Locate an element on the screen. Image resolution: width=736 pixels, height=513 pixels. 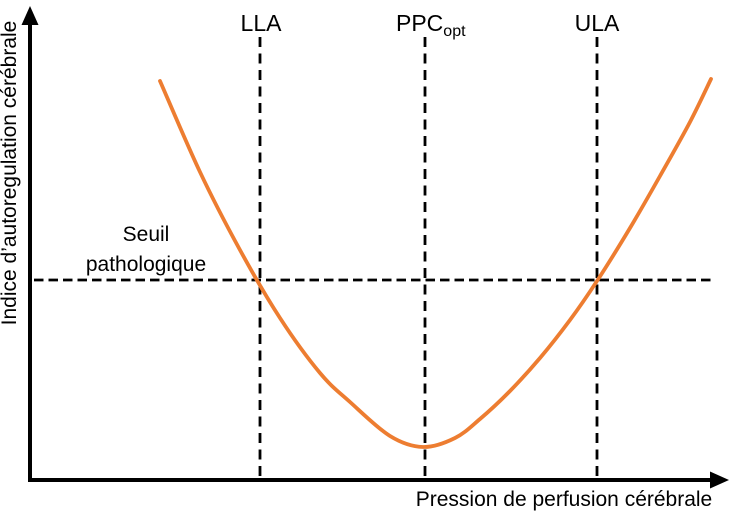
y-axis-title: Indice d’autoregulation cérébrale is located at coordinates (10, 173).